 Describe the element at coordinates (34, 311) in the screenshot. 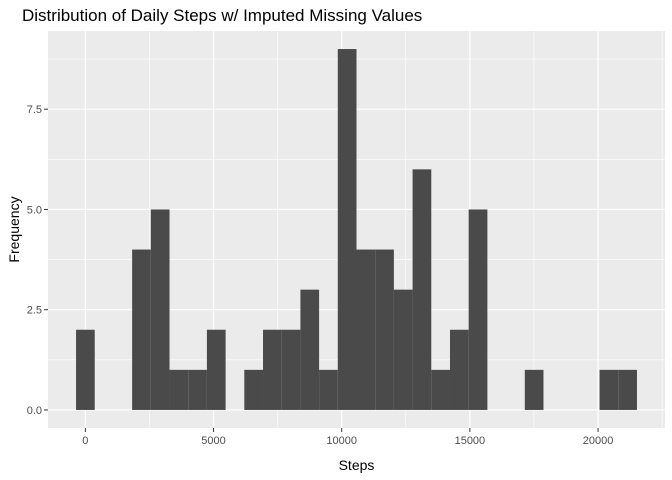

I see `y-tick-label: 2.5` at that location.